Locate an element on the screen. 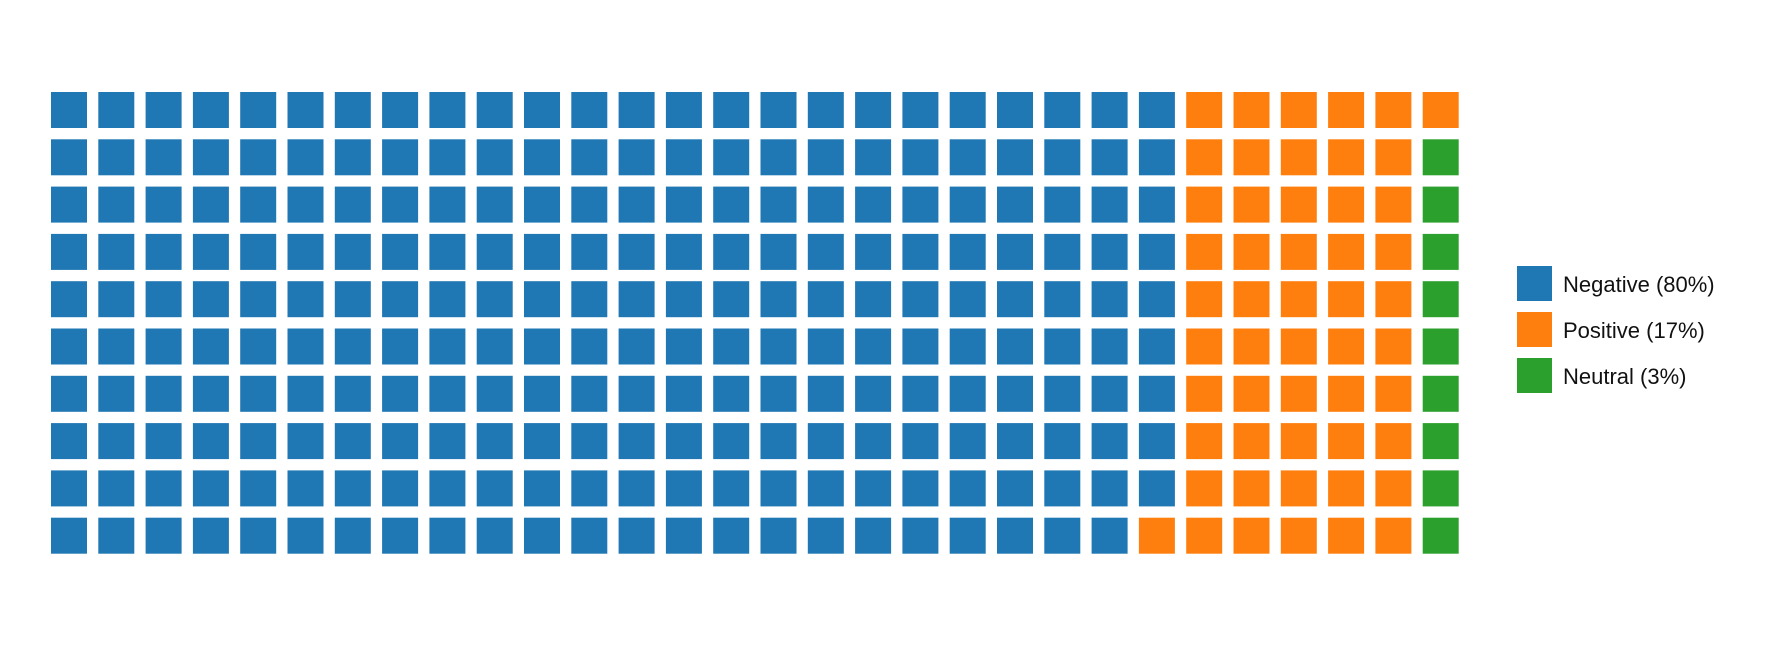  legend-label-negative: Negative (80%) is located at coordinates (1639, 284).